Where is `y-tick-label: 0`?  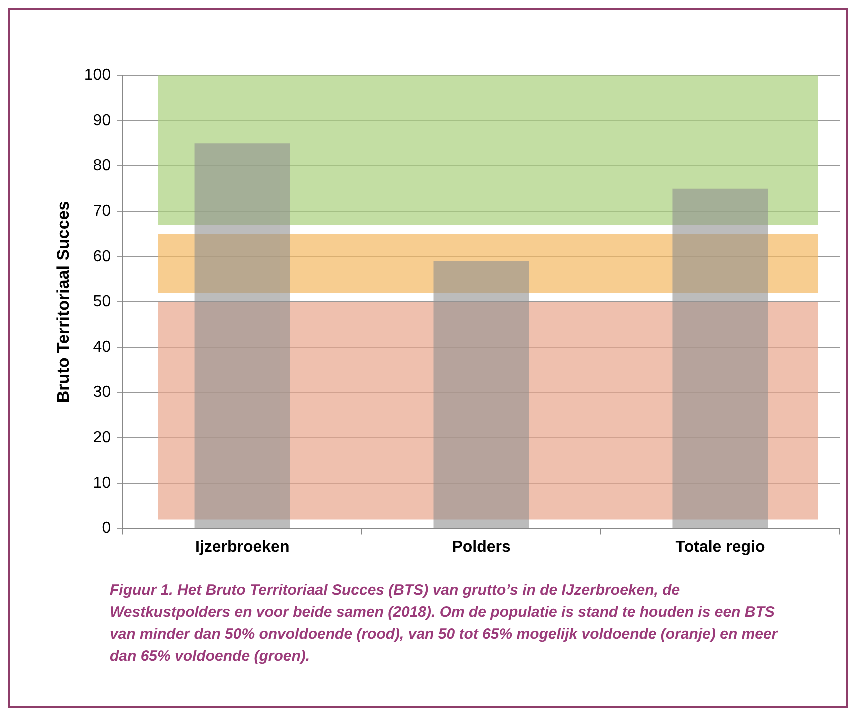
y-tick-label: 0 is located at coordinates (107, 529).